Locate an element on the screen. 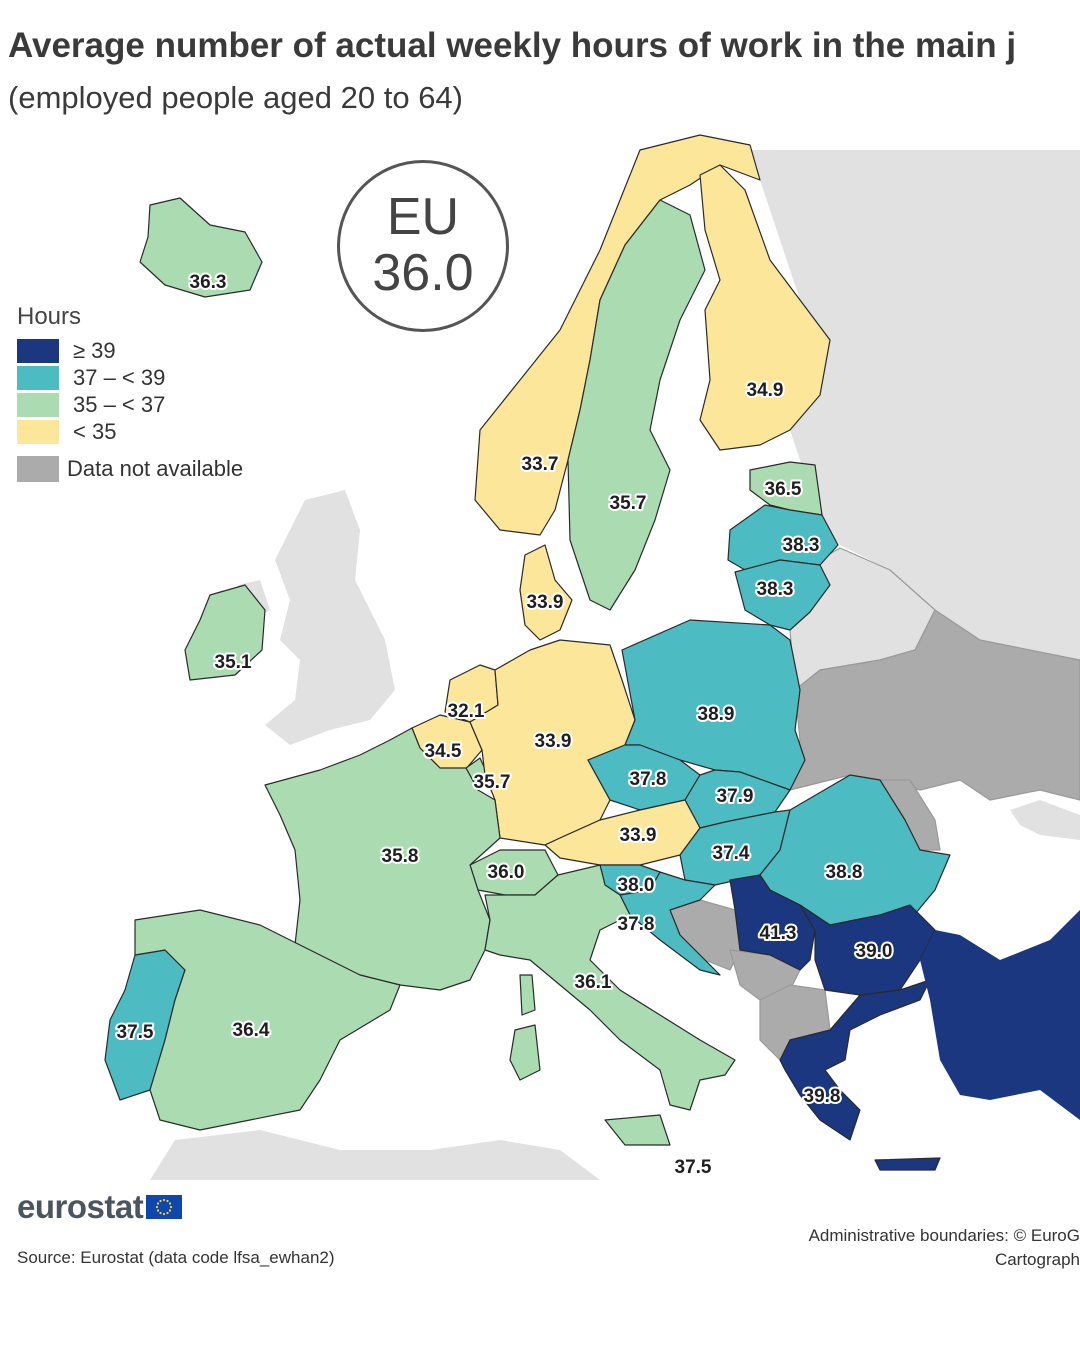 The width and height of the screenshot is (1080, 1346). value-label-switzerland: 36.0 is located at coordinates (506, 872).